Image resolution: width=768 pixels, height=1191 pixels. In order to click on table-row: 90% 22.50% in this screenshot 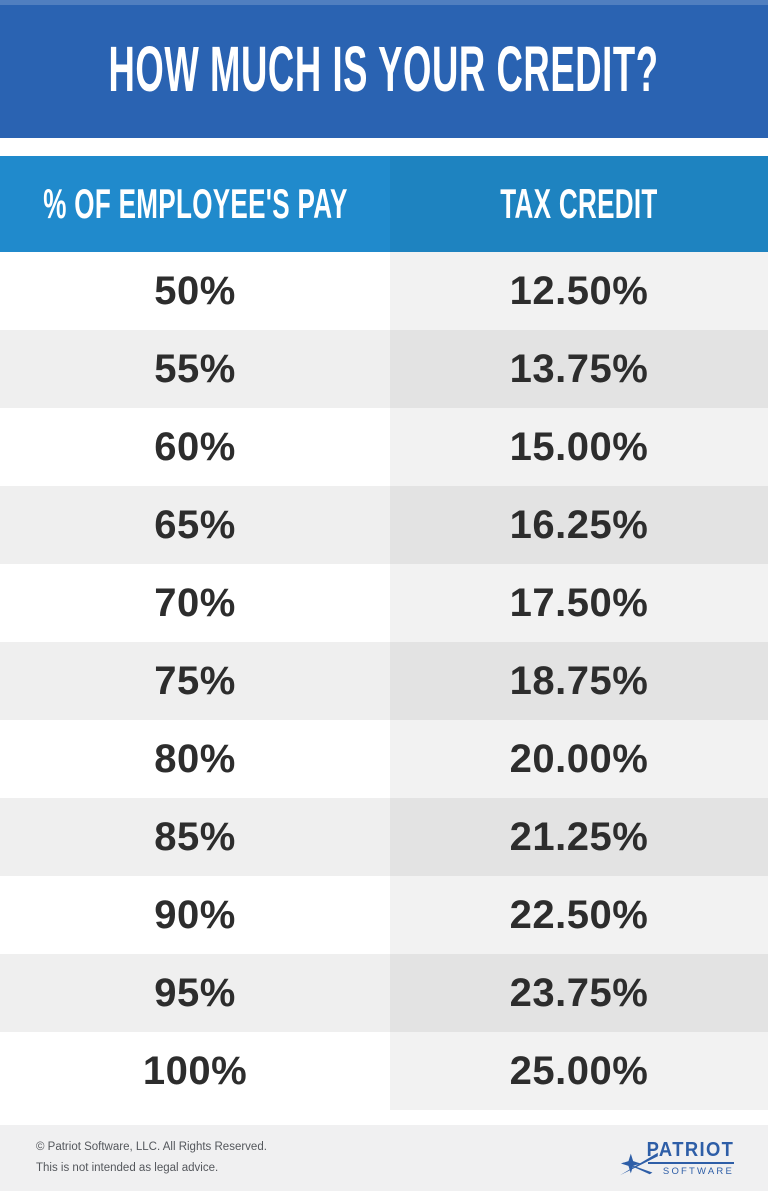, I will do `click(384, 915)`.